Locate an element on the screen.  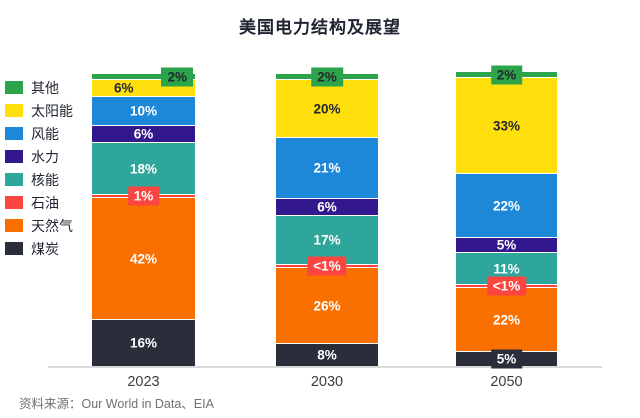
x-tick-label: 2050 is located at coordinates (506, 382).